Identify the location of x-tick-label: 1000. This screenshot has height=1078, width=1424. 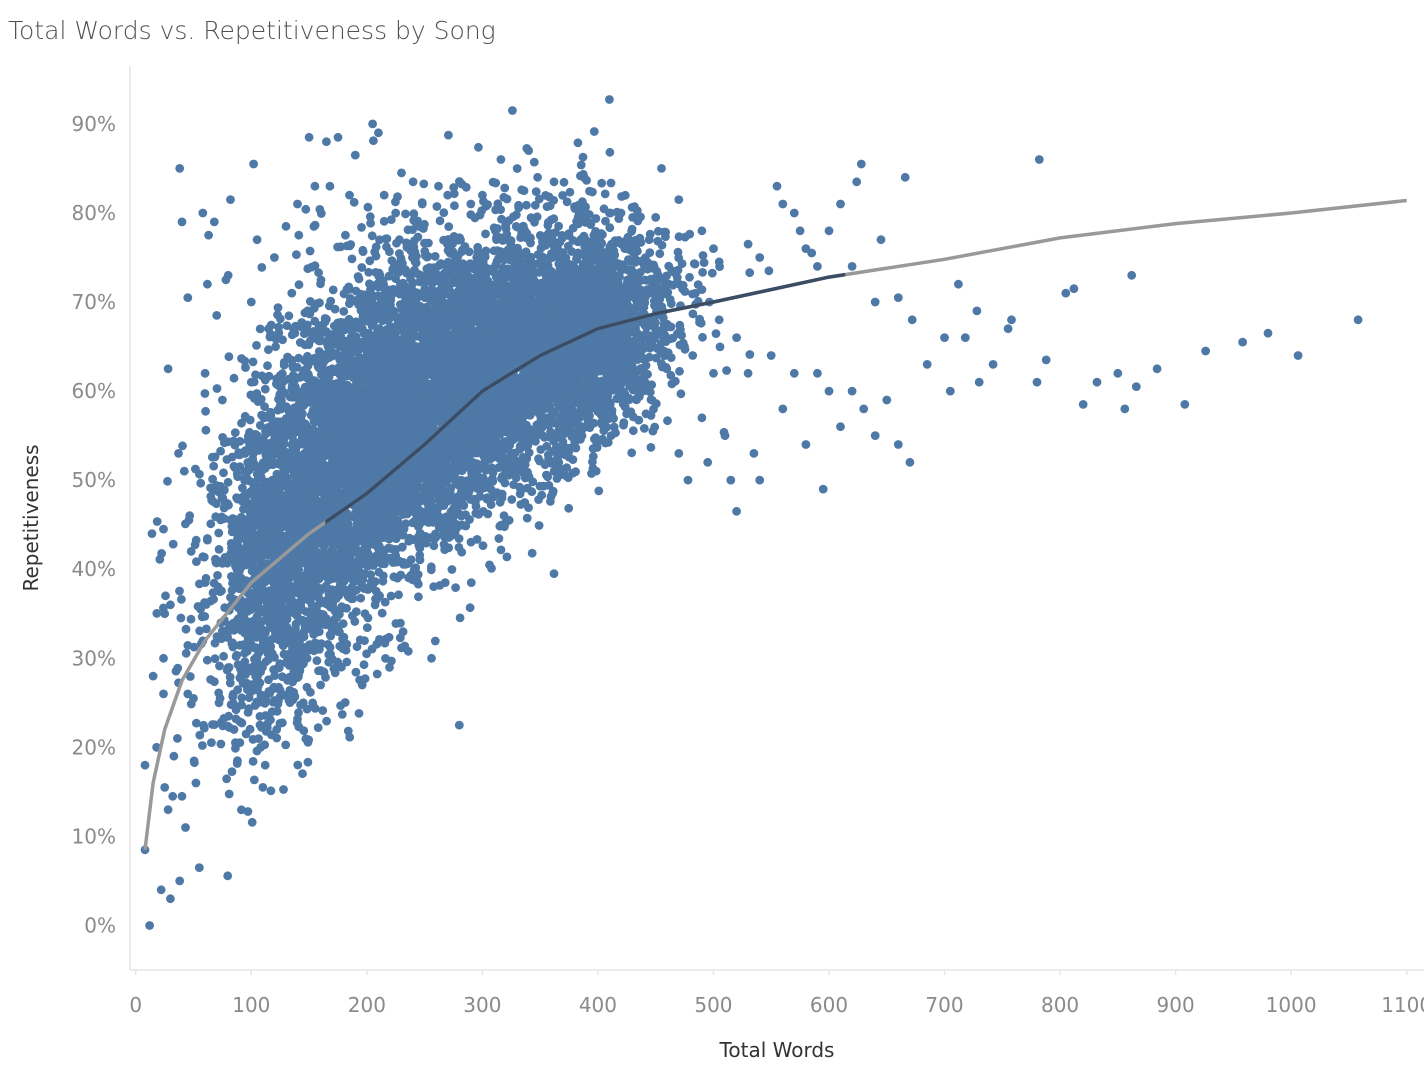
(1291, 1005).